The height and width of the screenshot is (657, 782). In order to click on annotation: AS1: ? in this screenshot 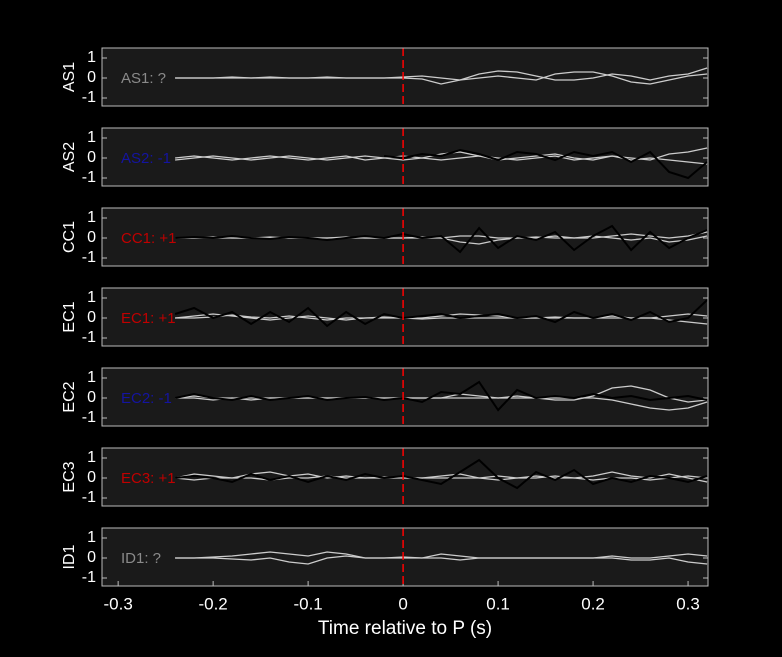, I will do `click(143, 78)`.